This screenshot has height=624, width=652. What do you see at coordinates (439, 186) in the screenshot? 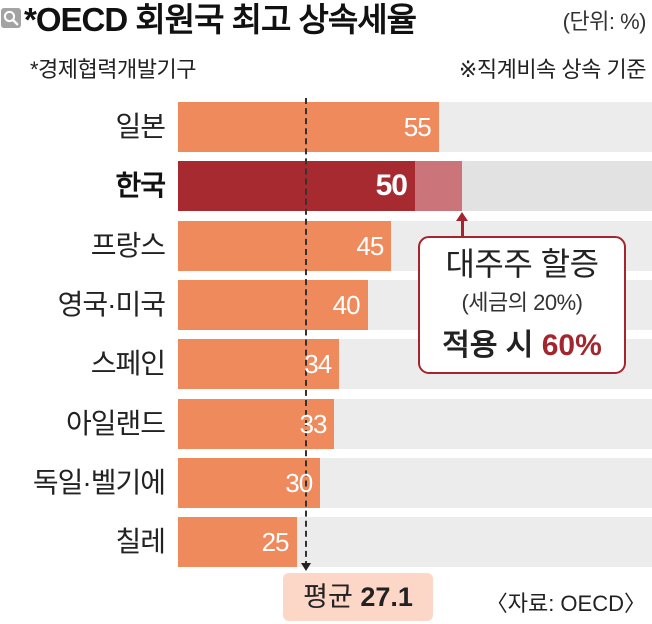
I see `surcharge-bar` at bounding box center [439, 186].